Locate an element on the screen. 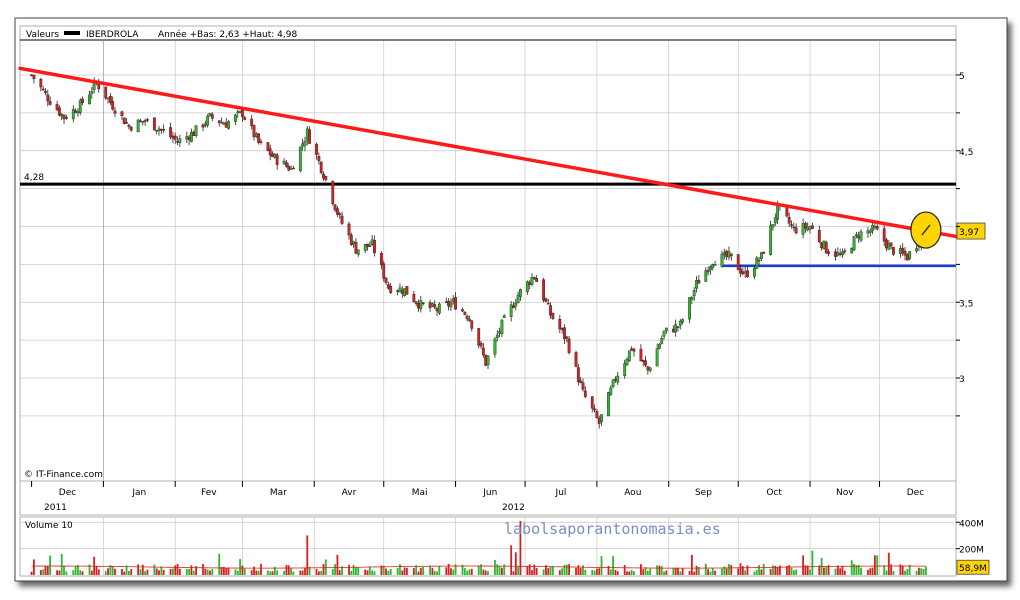 This screenshot has width=1020, height=600. x-axis-band is located at coordinates (488, 498).